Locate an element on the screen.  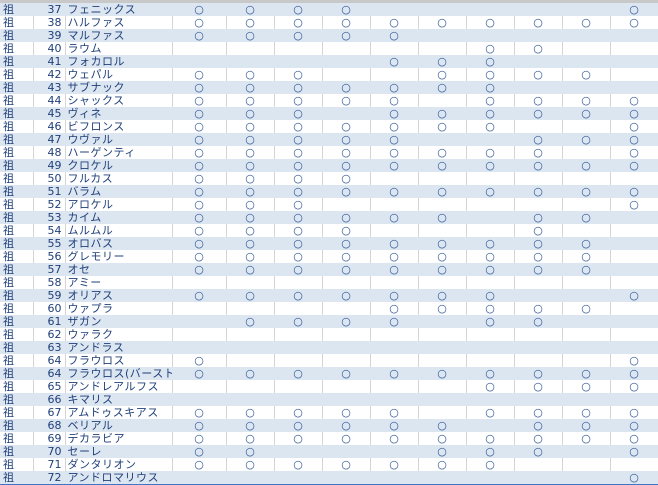
cell-number: 59 is located at coordinates (49, 295).